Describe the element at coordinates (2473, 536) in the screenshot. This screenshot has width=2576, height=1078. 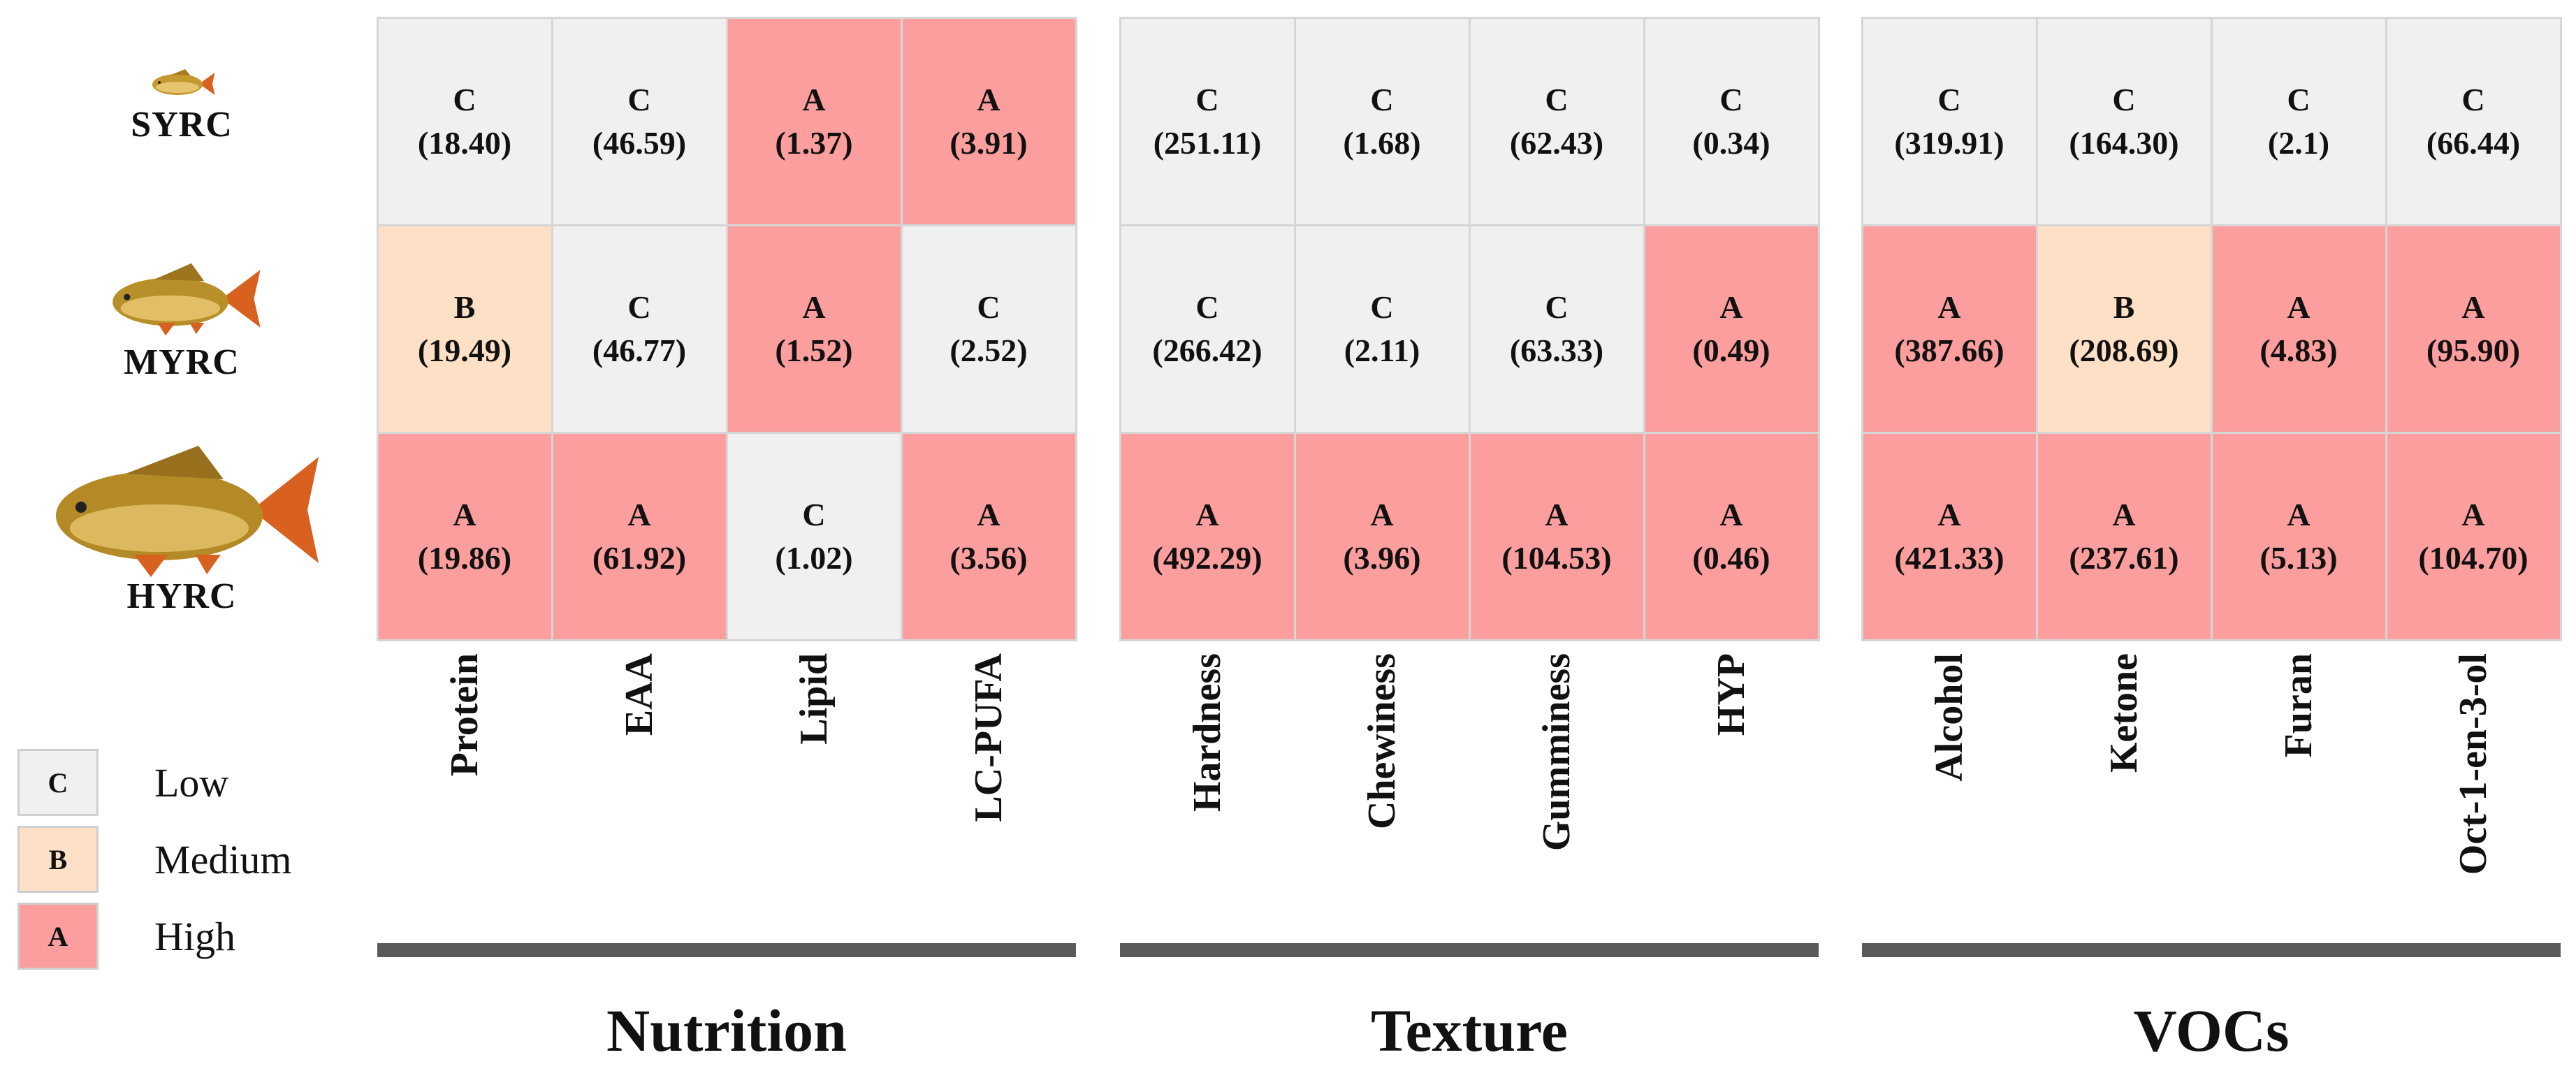
I see `cell-vocs-r2-c3: A (104.70)` at that location.